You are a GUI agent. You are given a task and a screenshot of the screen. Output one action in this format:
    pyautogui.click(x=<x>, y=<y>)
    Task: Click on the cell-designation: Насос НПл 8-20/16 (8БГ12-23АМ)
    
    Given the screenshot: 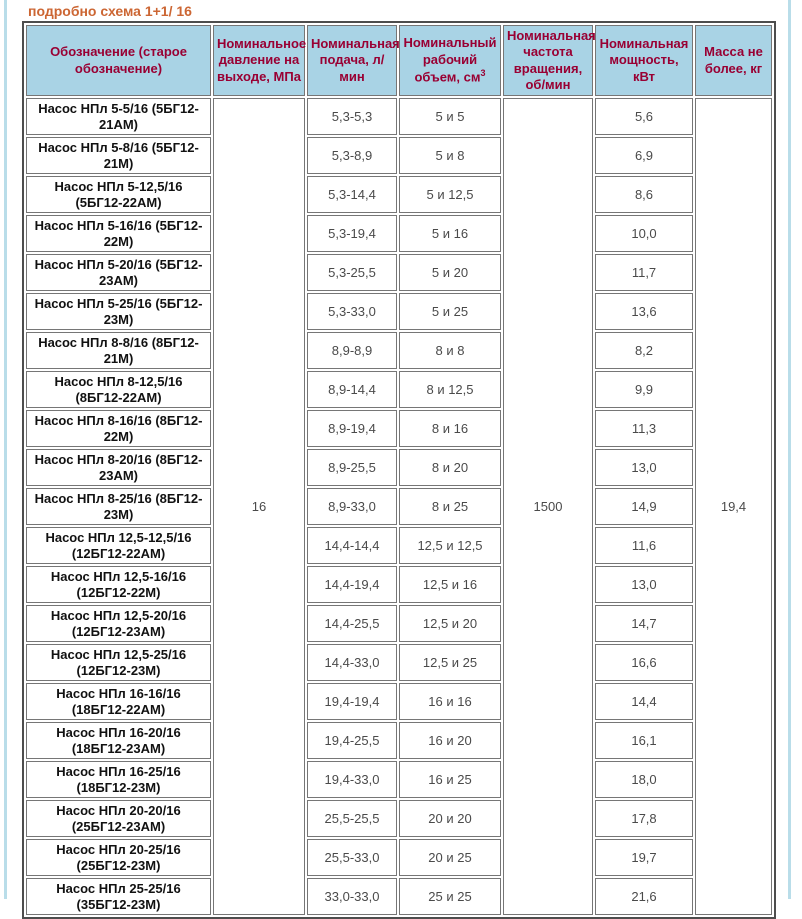 What is the action you would take?
    pyautogui.click(x=118, y=467)
    